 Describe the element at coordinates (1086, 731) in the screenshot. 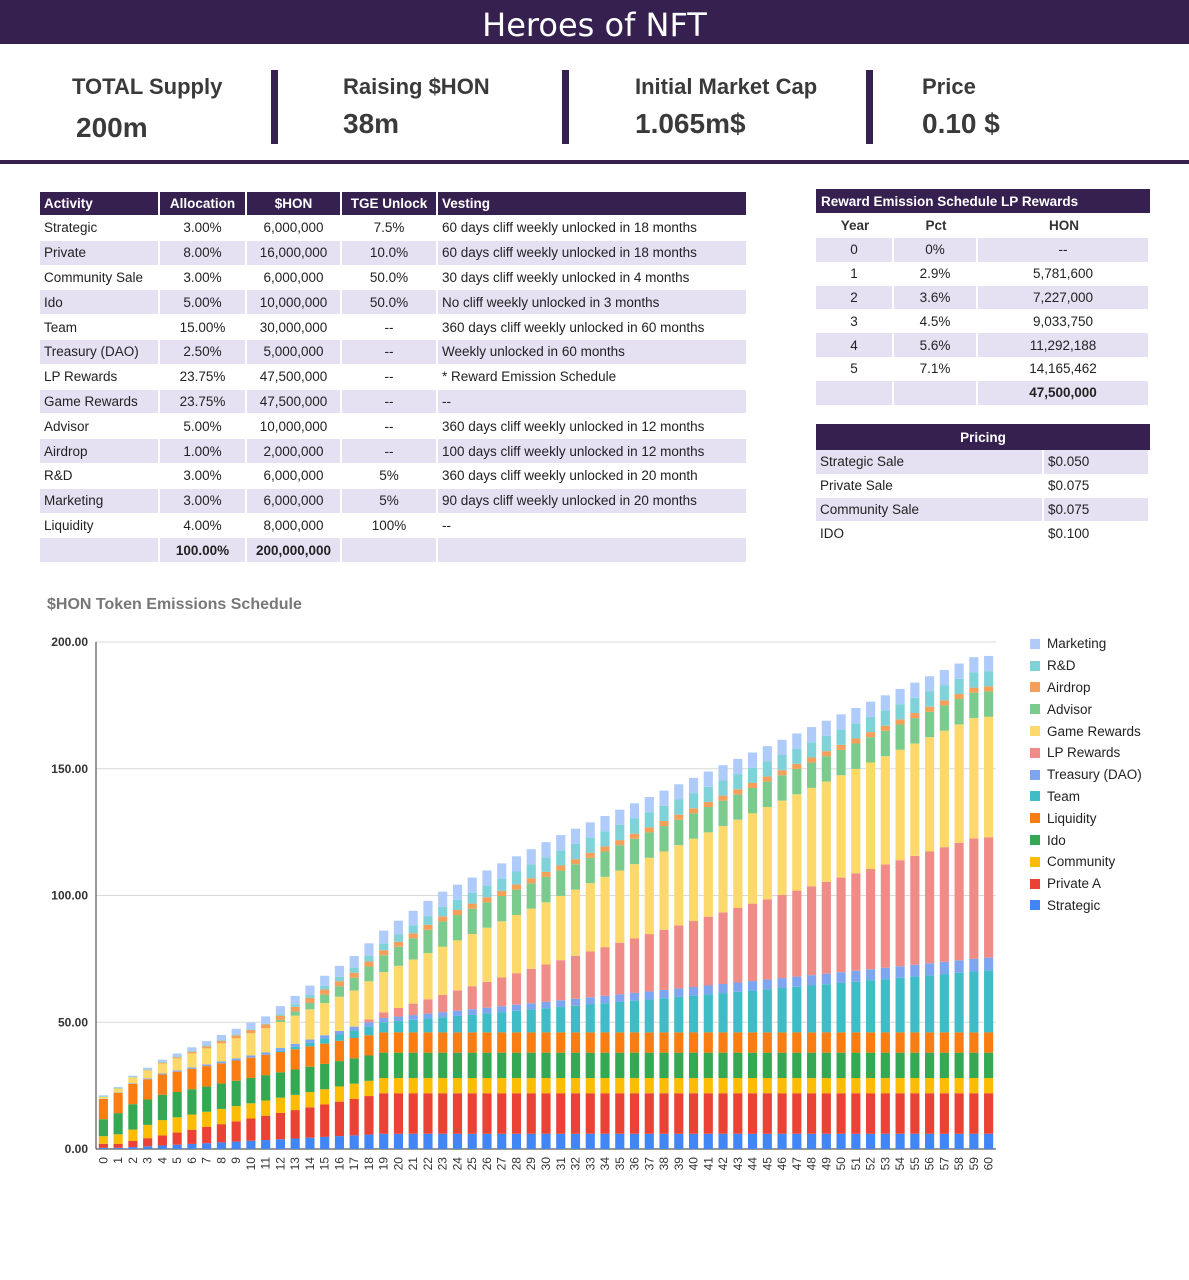

I see `legend-item: Game Rewards` at that location.